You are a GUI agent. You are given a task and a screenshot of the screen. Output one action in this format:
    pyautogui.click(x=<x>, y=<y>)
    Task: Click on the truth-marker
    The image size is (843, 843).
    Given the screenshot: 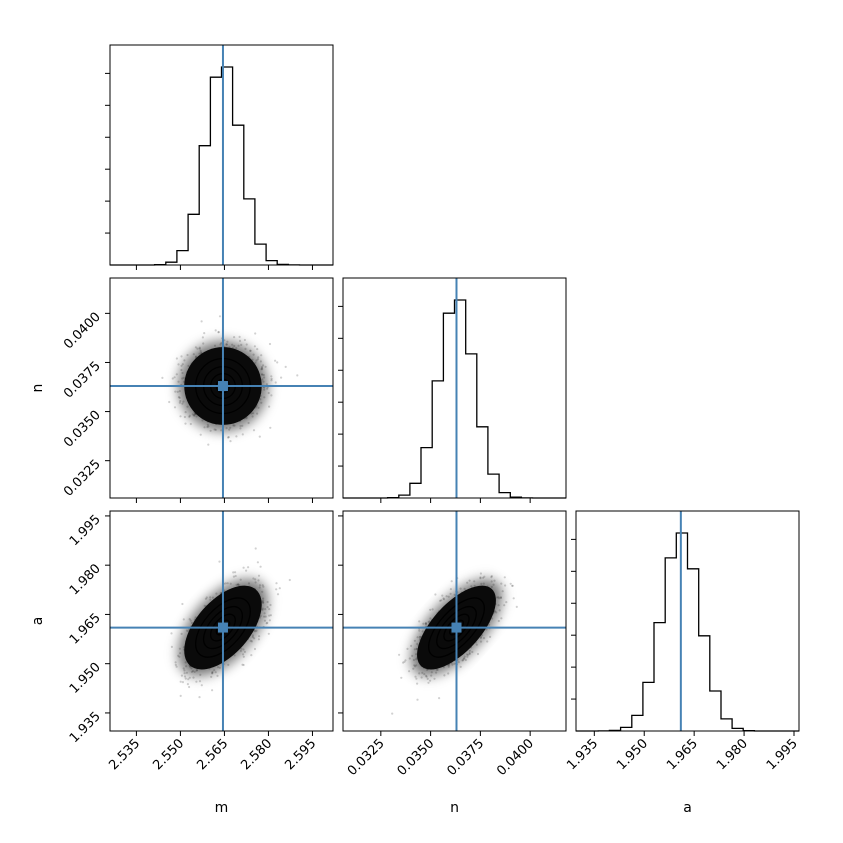 What is the action you would take?
    pyautogui.click(x=222, y=627)
    